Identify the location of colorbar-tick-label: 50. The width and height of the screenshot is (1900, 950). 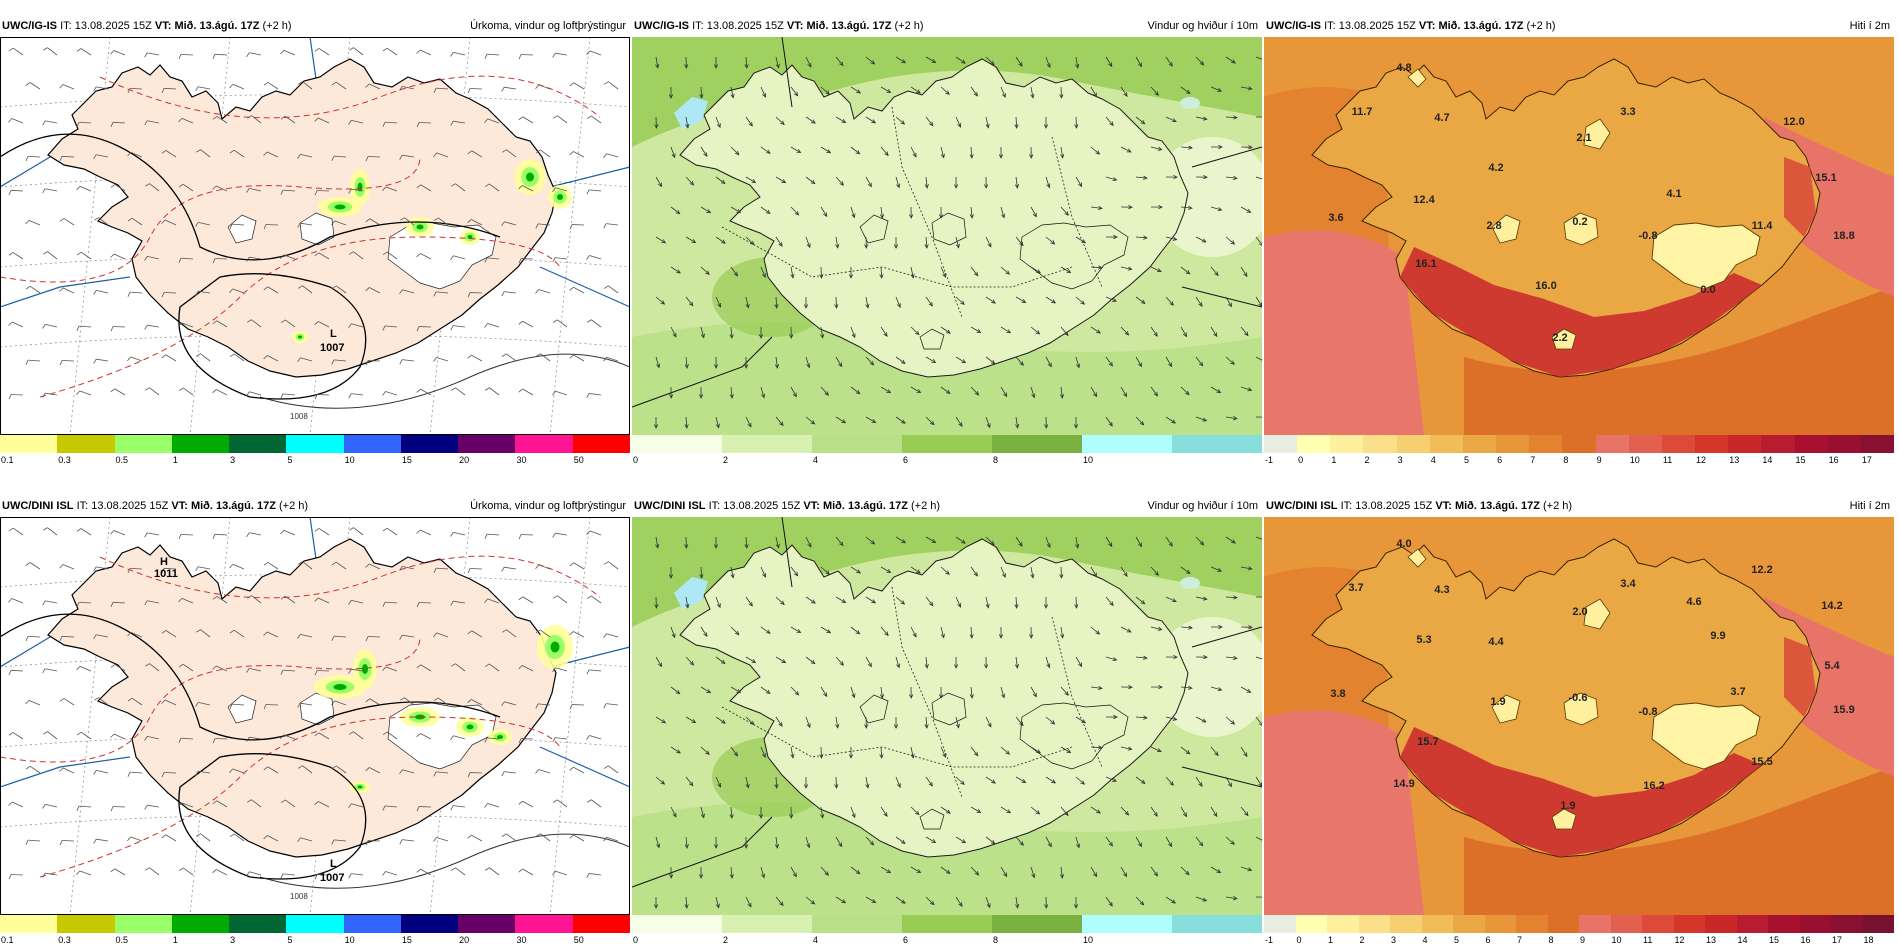
(578, 460).